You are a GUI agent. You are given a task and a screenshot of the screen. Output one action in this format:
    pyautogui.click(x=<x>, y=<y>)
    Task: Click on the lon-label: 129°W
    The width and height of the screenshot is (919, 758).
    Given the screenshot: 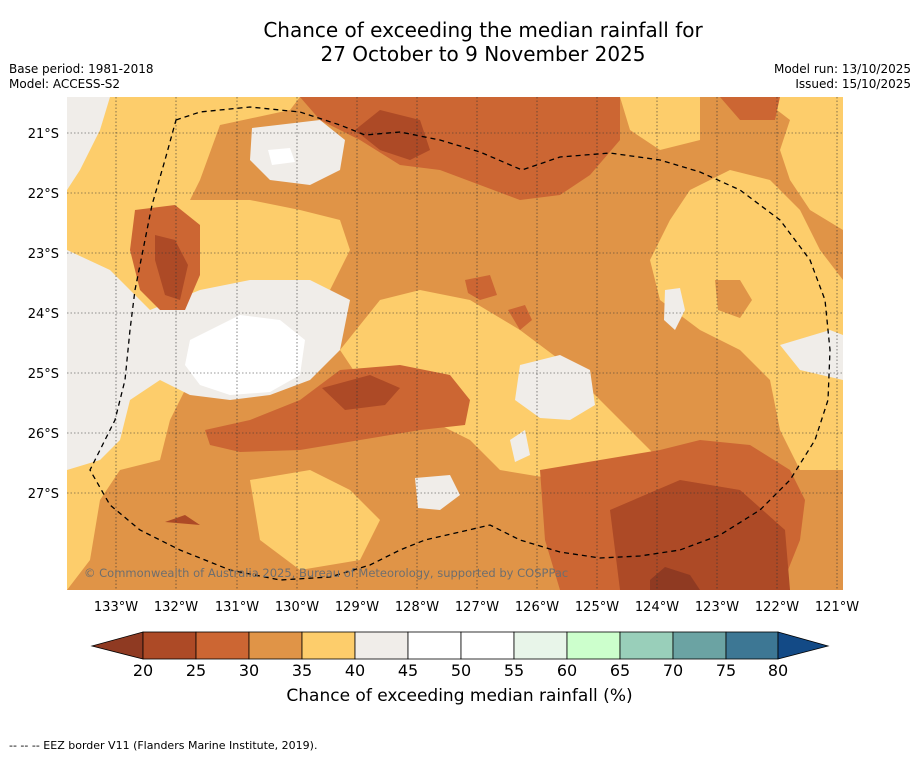 What is the action you would take?
    pyautogui.click(x=357, y=607)
    